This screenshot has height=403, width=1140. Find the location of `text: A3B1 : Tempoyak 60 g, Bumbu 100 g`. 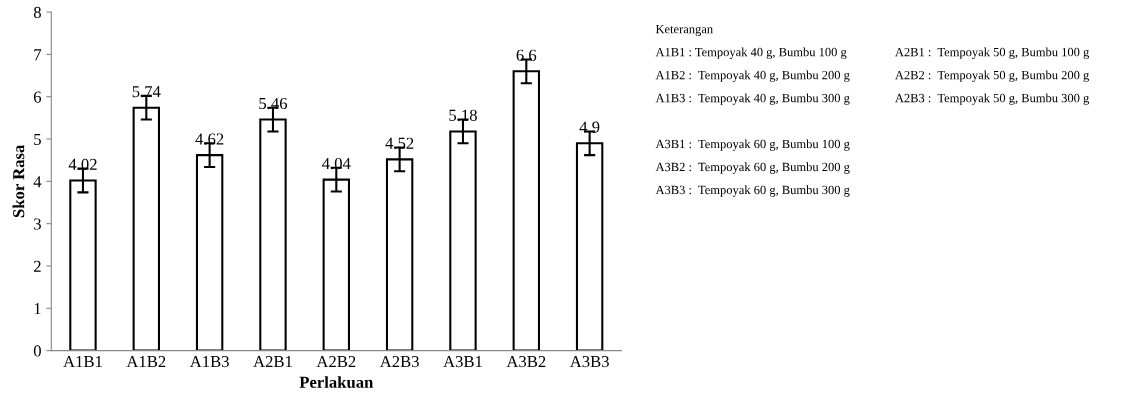

text: A3B1 : Tempoyak 60 g, Bumbu 100 g is located at coordinates (752, 145).